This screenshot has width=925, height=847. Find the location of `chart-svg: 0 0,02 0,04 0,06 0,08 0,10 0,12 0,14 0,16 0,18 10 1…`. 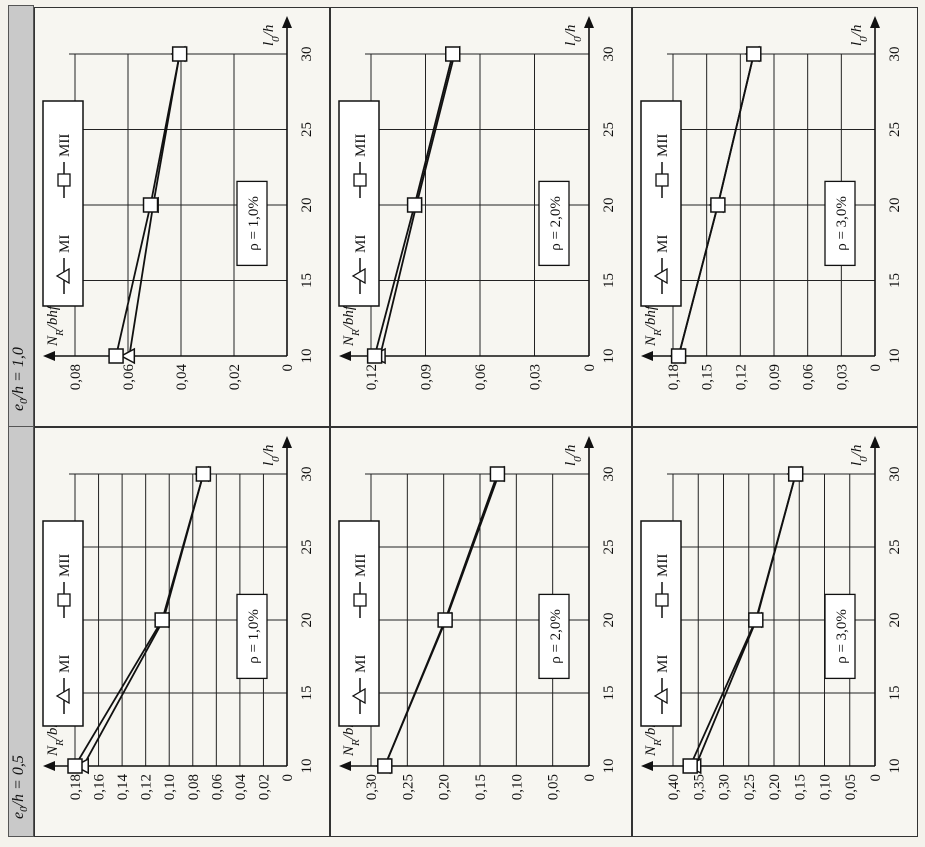

chart-svg: 0 0,02 0,04 0,06 0,08 0,10 0,12 0,14 0,16 0,18 10 1… is located at coordinates (178, 618).